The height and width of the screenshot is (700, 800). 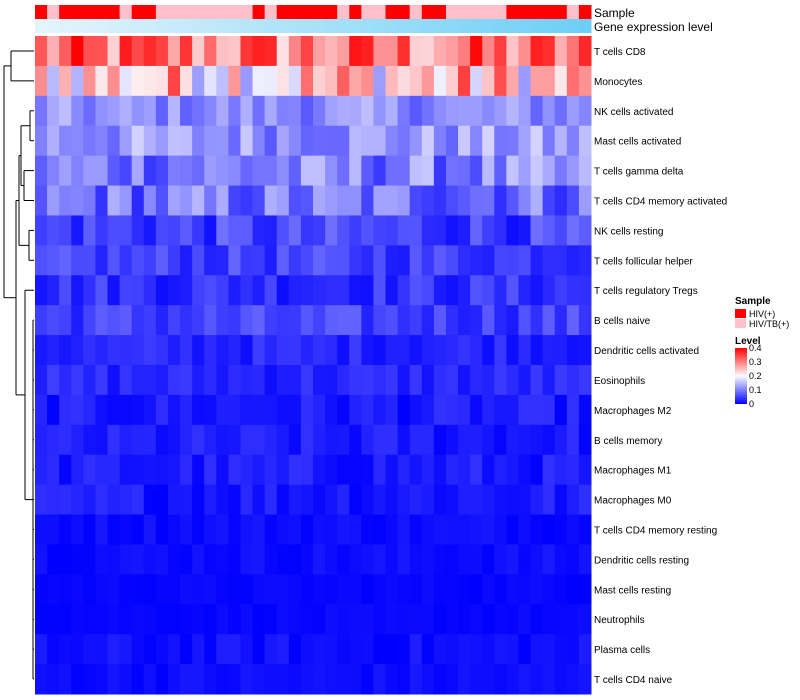 What do you see at coordinates (622, 650) in the screenshot?
I see `row-label: Plasma cells` at bounding box center [622, 650].